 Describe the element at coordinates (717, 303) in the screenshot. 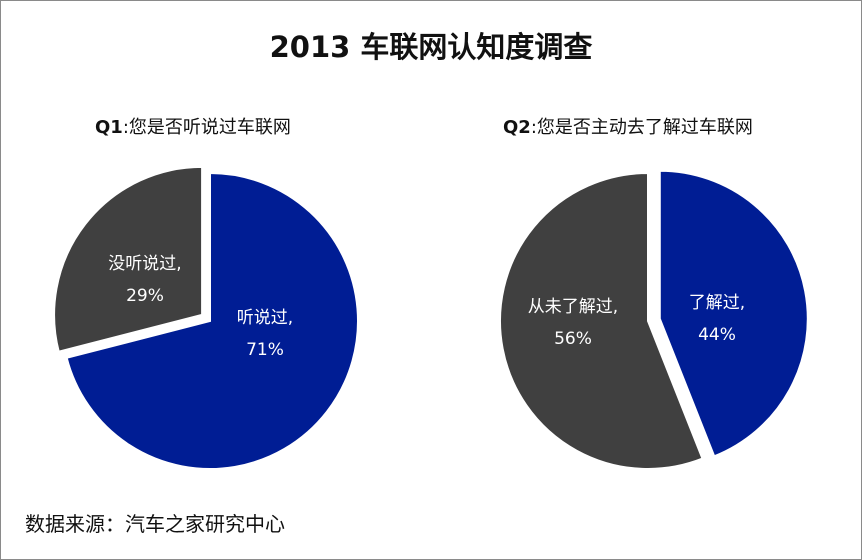

I see `pie-2-slice-1-label: 了解过,` at that location.